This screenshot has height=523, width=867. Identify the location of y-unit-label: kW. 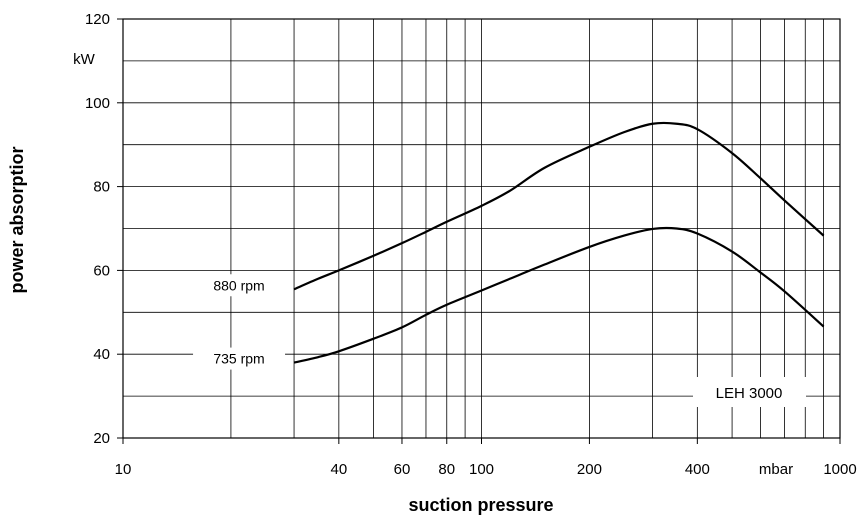
(84, 59).